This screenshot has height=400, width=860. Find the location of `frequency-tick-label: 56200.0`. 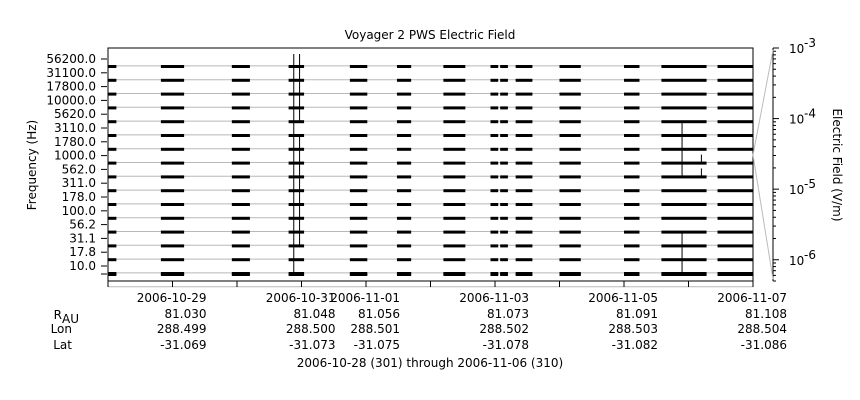

frequency-tick-label: 56200.0 is located at coordinates (71, 59).